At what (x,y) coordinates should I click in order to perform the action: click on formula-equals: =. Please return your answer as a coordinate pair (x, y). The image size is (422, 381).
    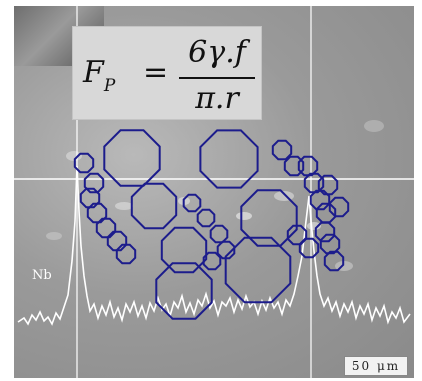
    Looking at the image, I should click on (156, 72).